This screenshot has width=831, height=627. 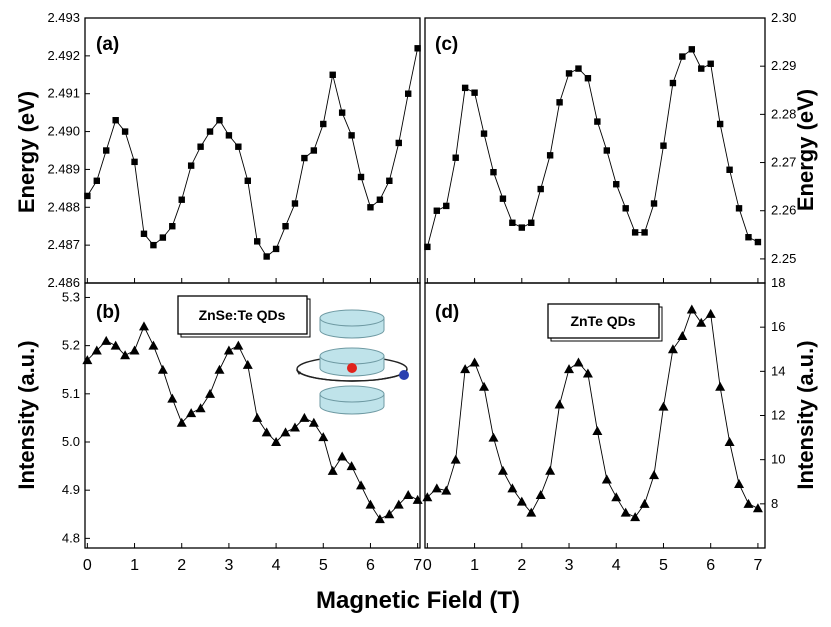 I want to click on ytick-label: 2.26, so click(x=783, y=210).